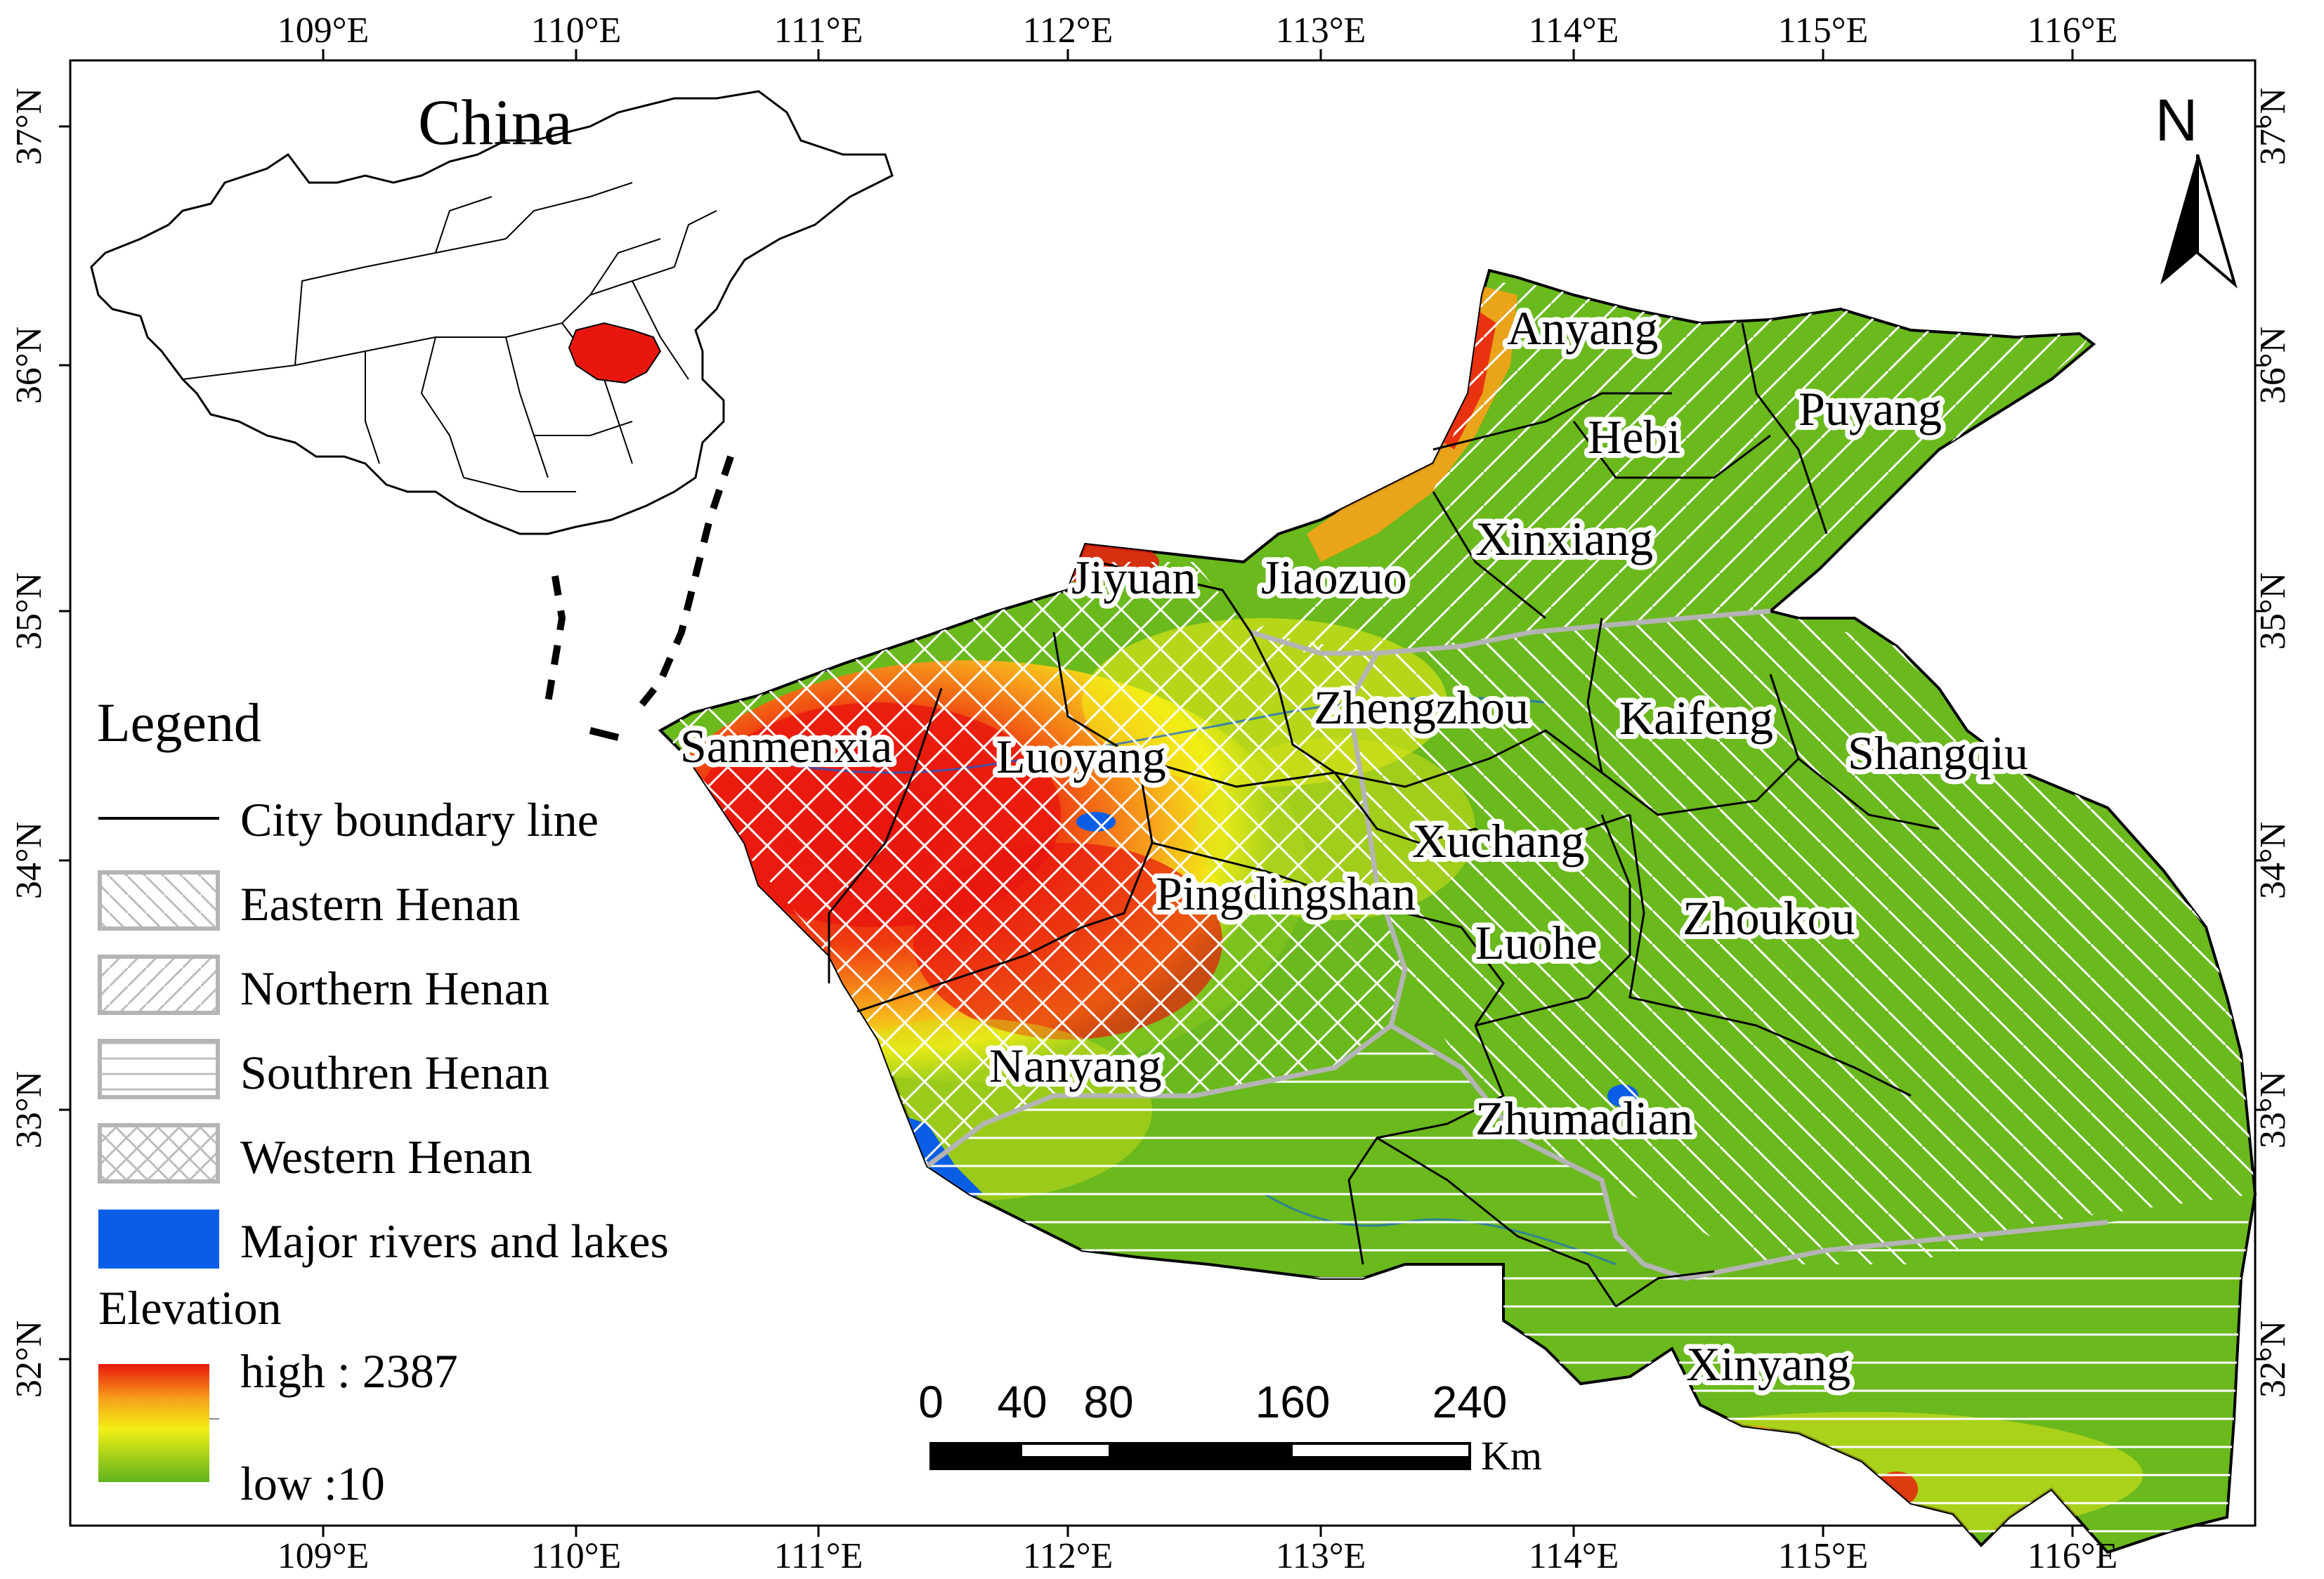 This screenshot has width=2324, height=1579. What do you see at coordinates (2196, 188) in the screenshot?
I see `north-arrow: N` at bounding box center [2196, 188].